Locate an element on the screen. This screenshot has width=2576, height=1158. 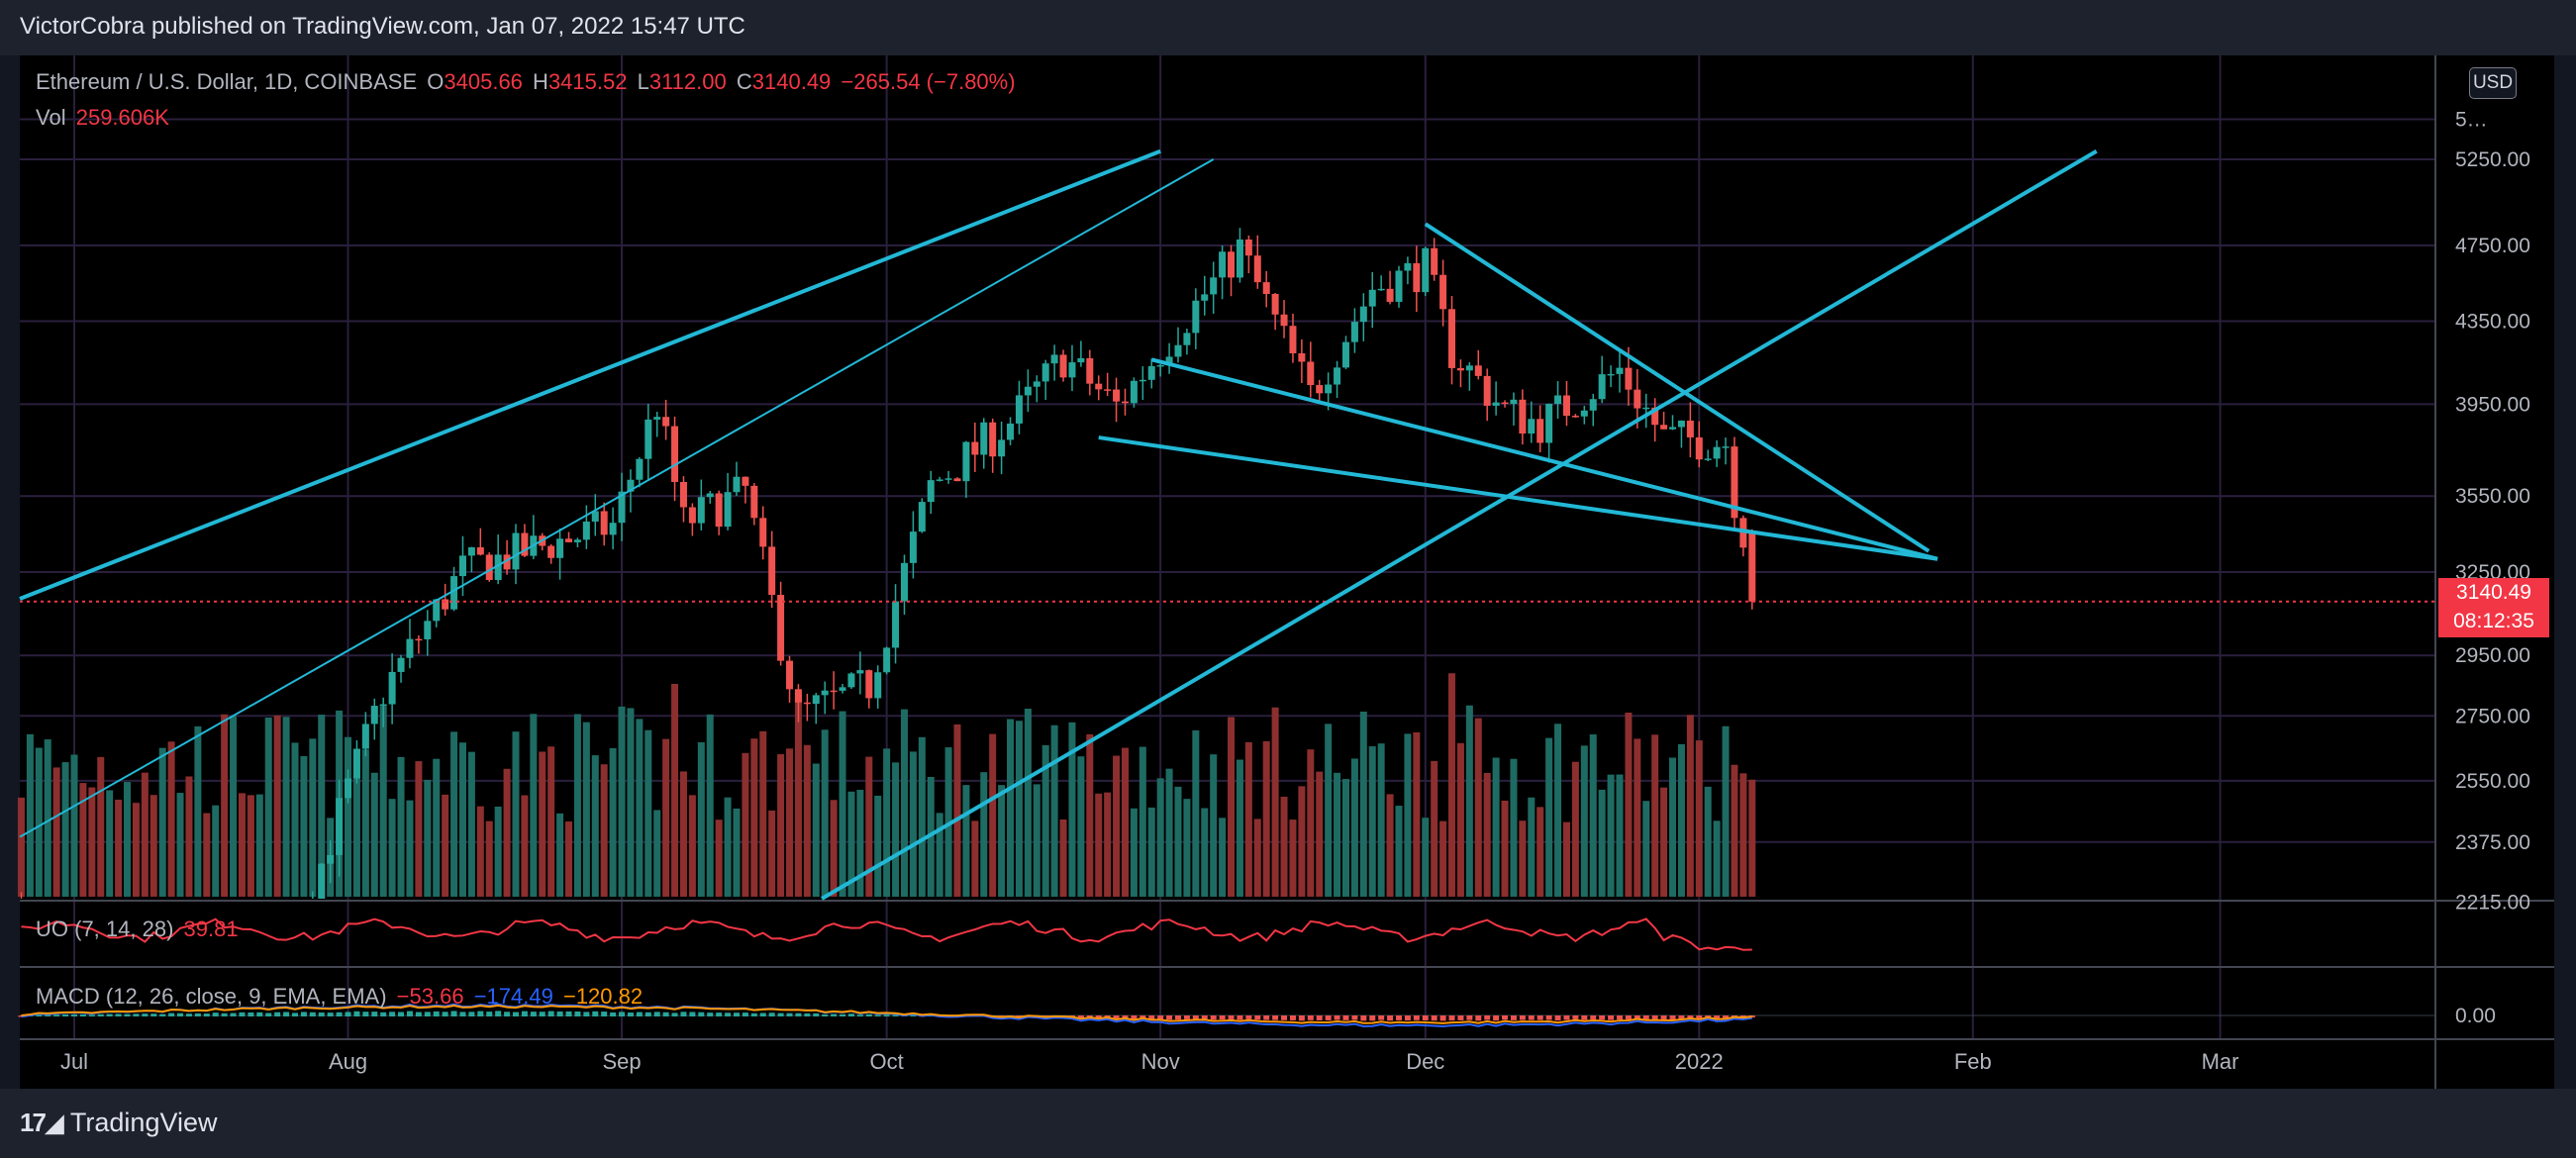
volume-legend: Vol 259.606K is located at coordinates (105, 118).